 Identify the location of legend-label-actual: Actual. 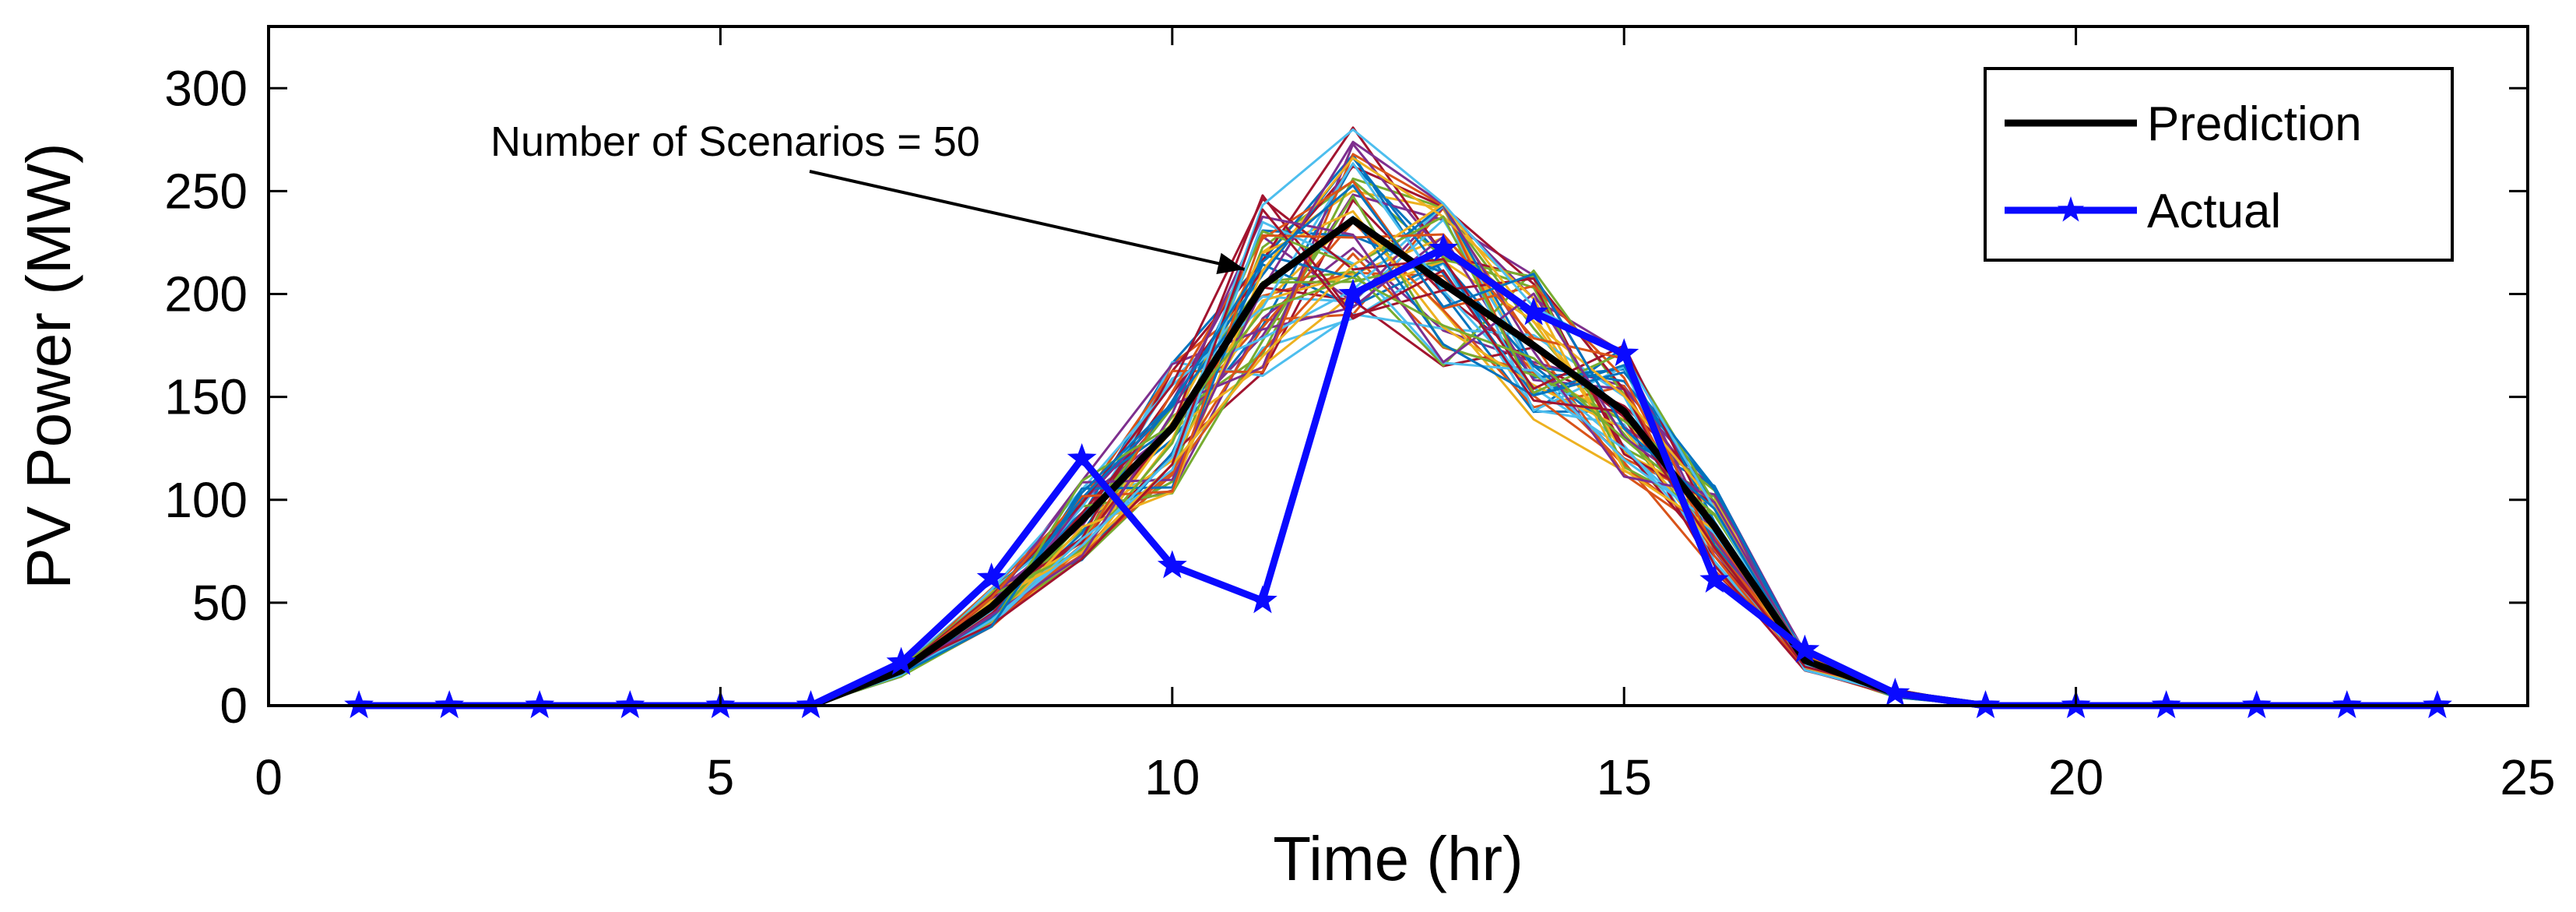
(2214, 212).